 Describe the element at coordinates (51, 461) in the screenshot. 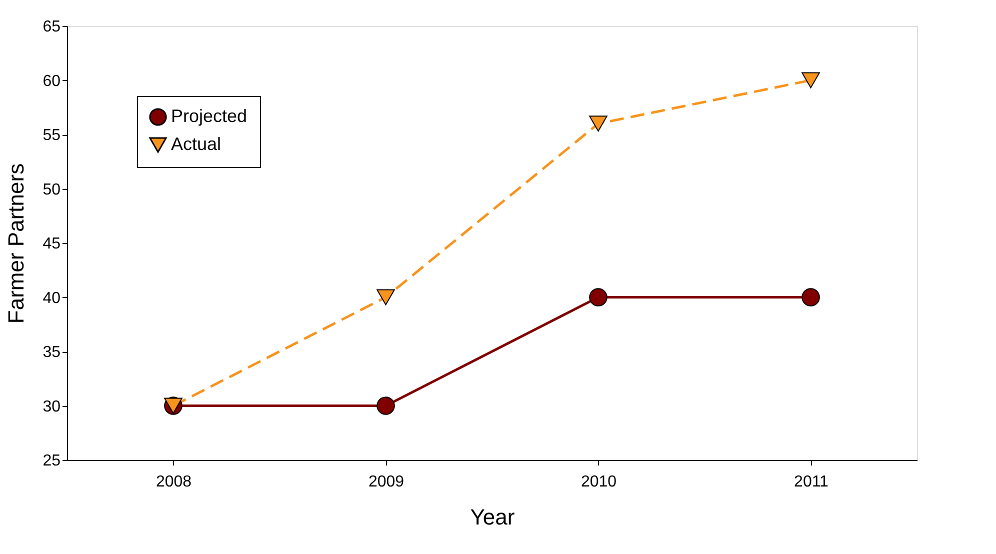

I see `y-tick-label: 25` at that location.